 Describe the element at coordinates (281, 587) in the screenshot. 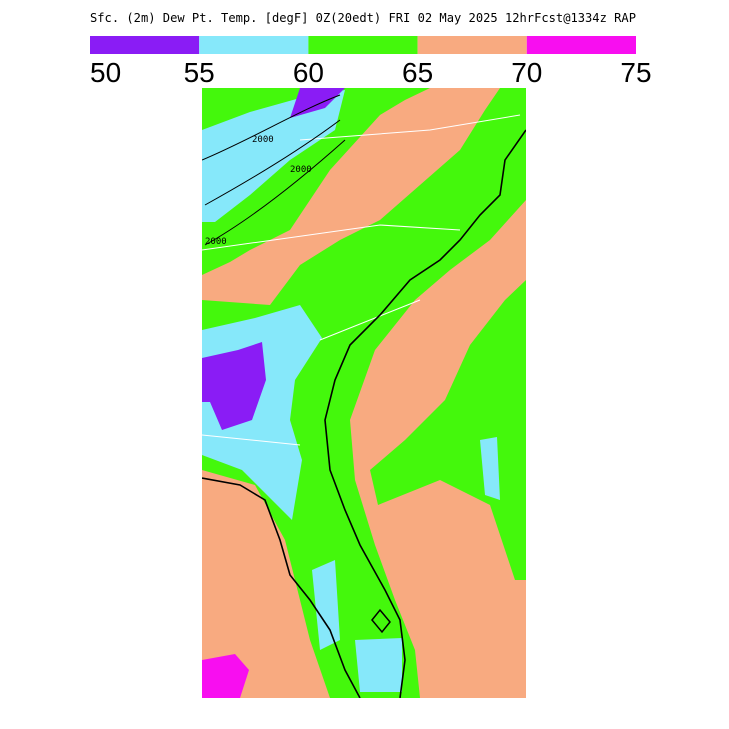

I see `coastline` at that location.